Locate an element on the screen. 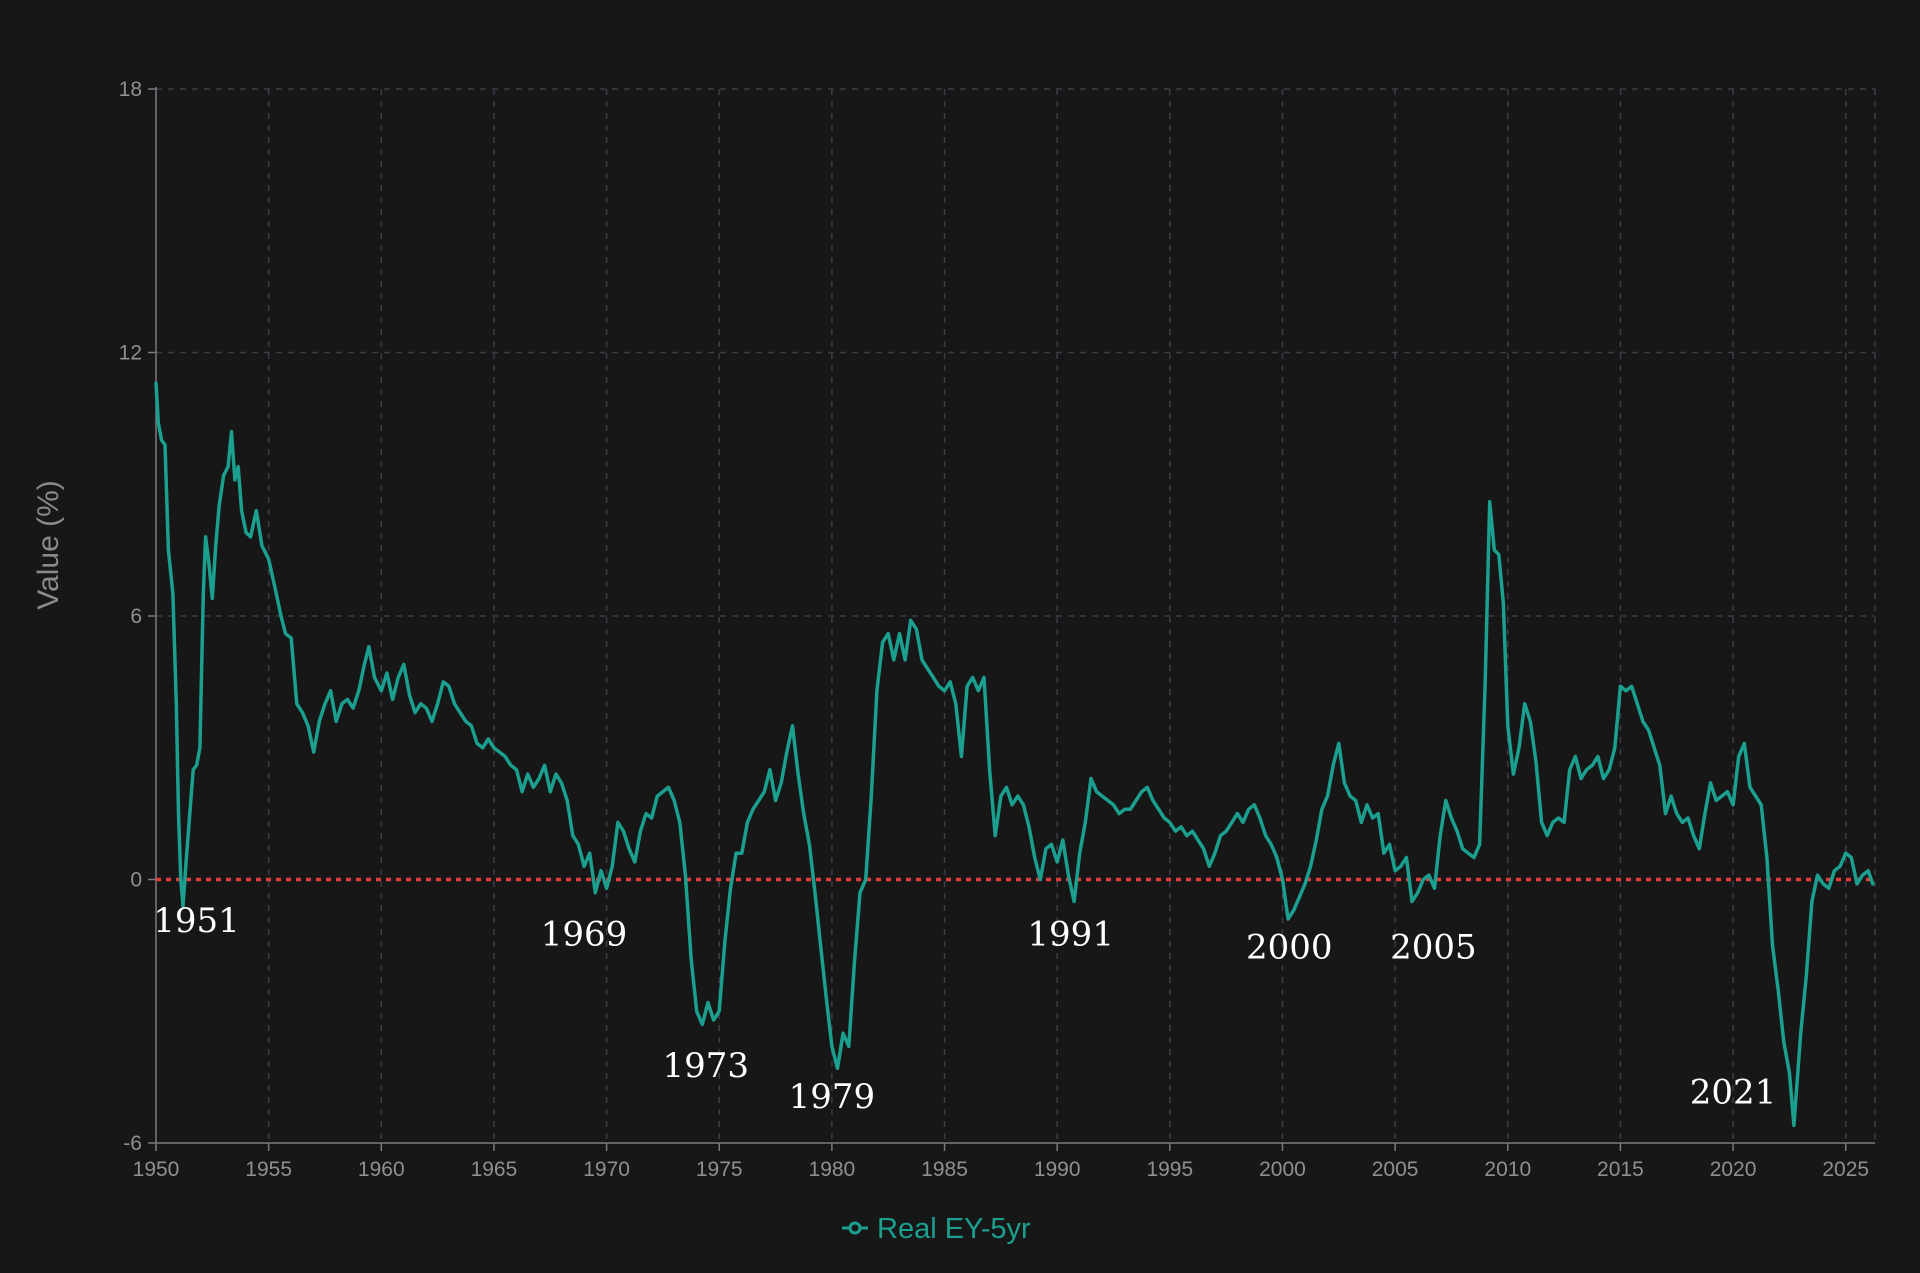  x-tick-label: 2025 is located at coordinates (1845, 1169).